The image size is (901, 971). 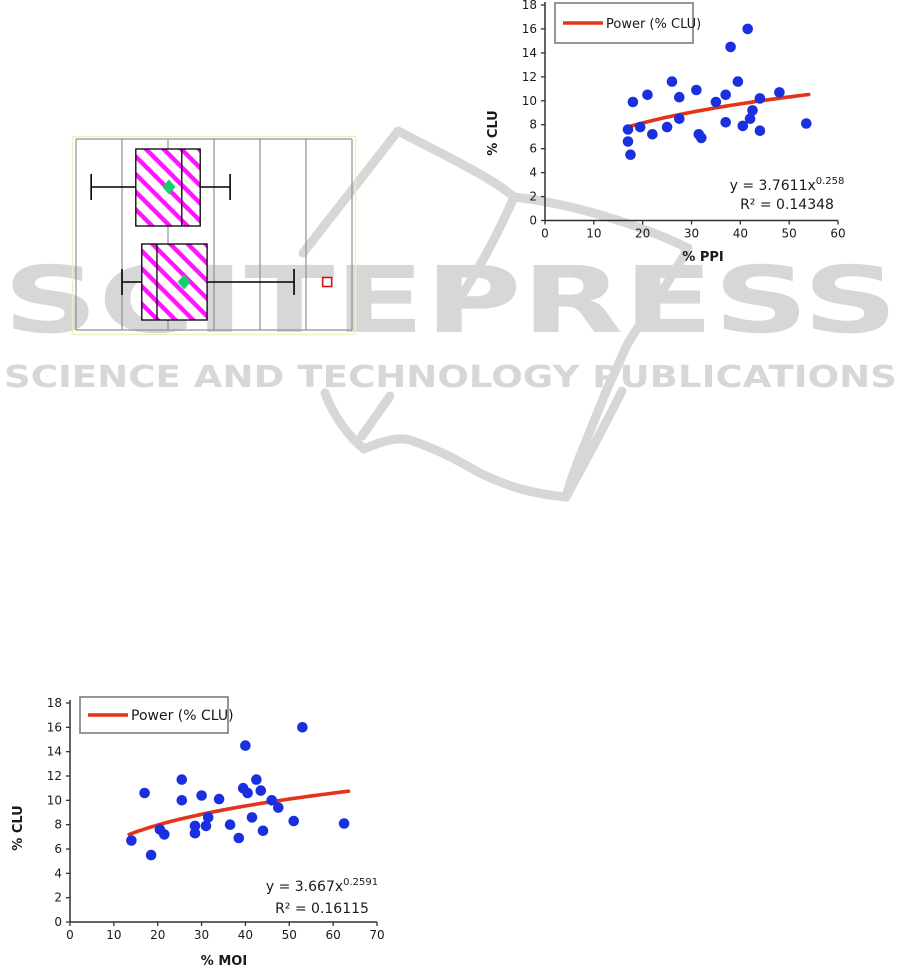 I want to click on x-axis-title: % MOI, so click(x=224, y=961).